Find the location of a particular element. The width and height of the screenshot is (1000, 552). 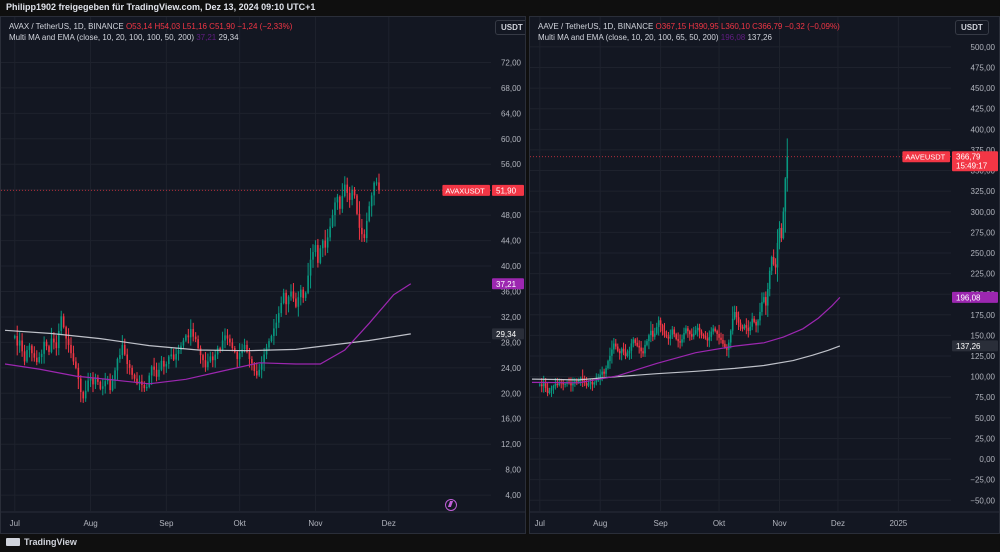

aave-y-tick-label: 50,00 is located at coordinates (985, 418).